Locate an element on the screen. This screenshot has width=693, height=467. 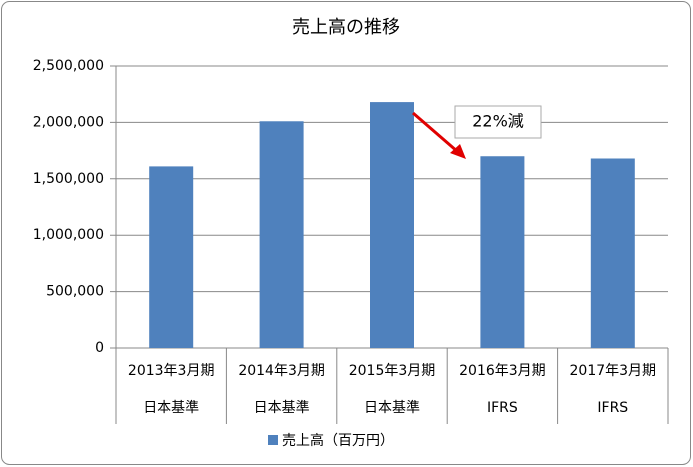
annotation-arrow is located at coordinates (435, 132).